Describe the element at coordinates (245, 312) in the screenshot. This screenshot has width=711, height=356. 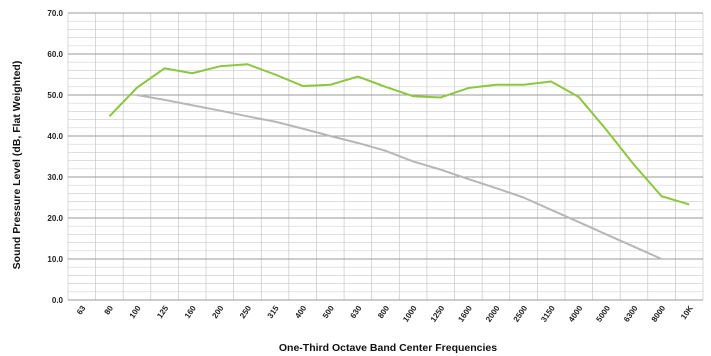
I see `x-tick-label: 250` at that location.